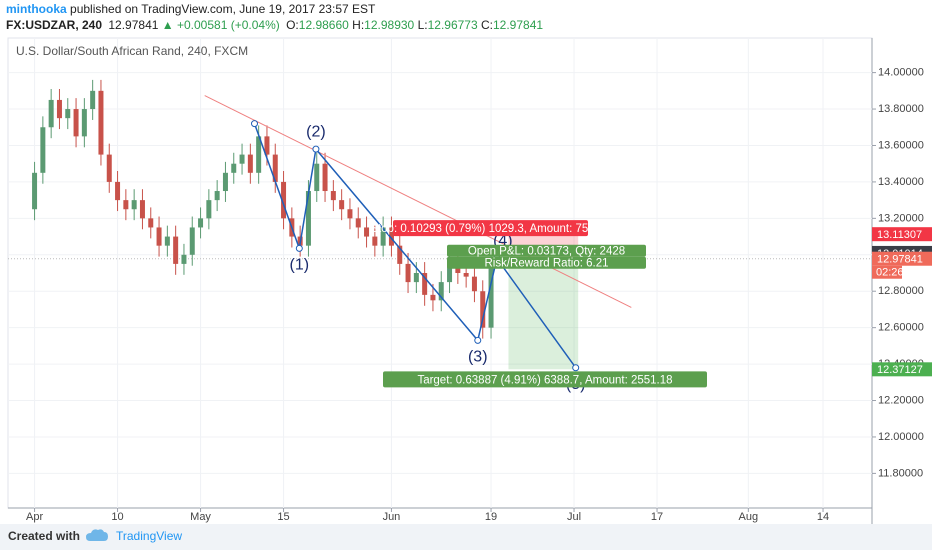 The image size is (932, 550). I want to click on x-tick-label: Aug, so click(749, 517).